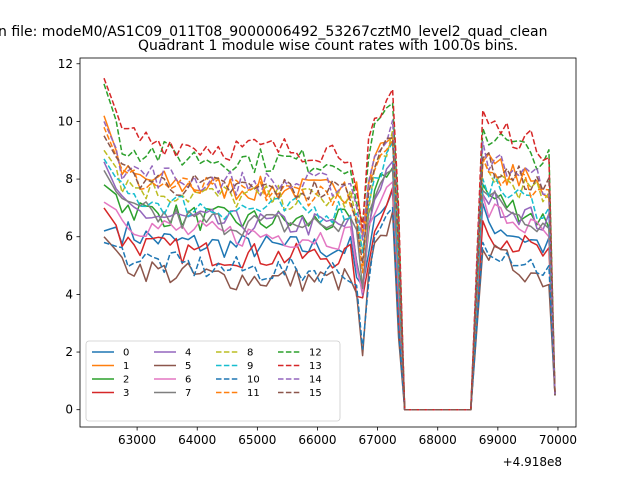 This screenshot has height=480, width=640. Describe the element at coordinates (315, 393) in the screenshot. I see `legend-label-15: 15` at that location.